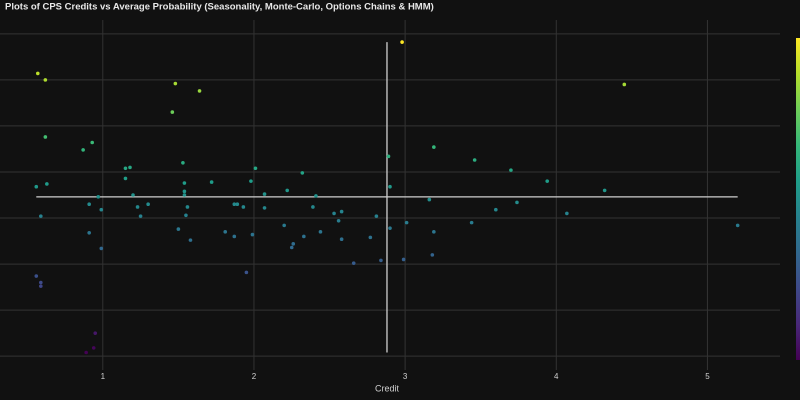 The height and width of the screenshot is (400, 800). What do you see at coordinates (405, 376) in the screenshot?
I see `x-tick-label: 3` at bounding box center [405, 376].